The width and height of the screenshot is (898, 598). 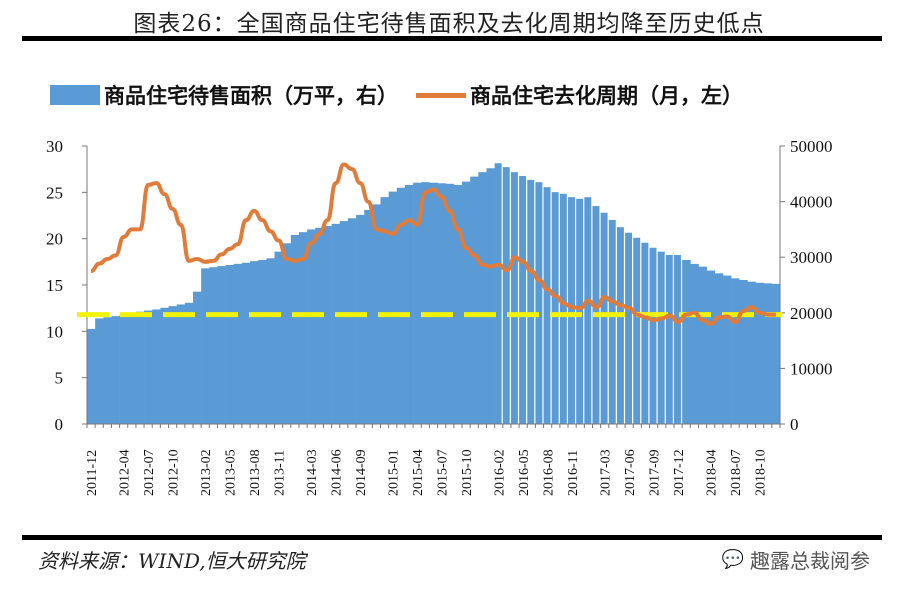 I want to click on x-tick-label: 2018-07, so click(x=736, y=472).